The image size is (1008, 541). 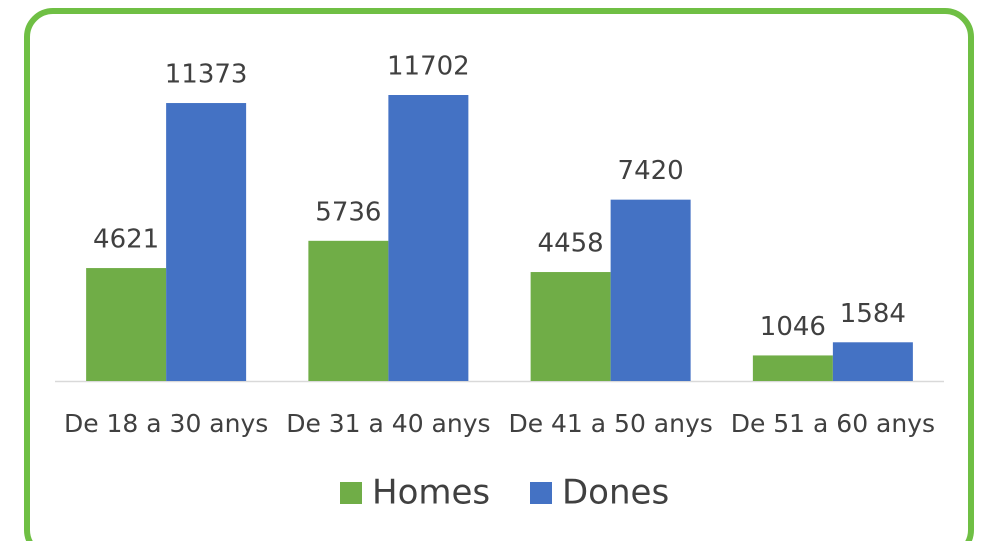 I want to click on data-label: 1584, so click(x=873, y=314).